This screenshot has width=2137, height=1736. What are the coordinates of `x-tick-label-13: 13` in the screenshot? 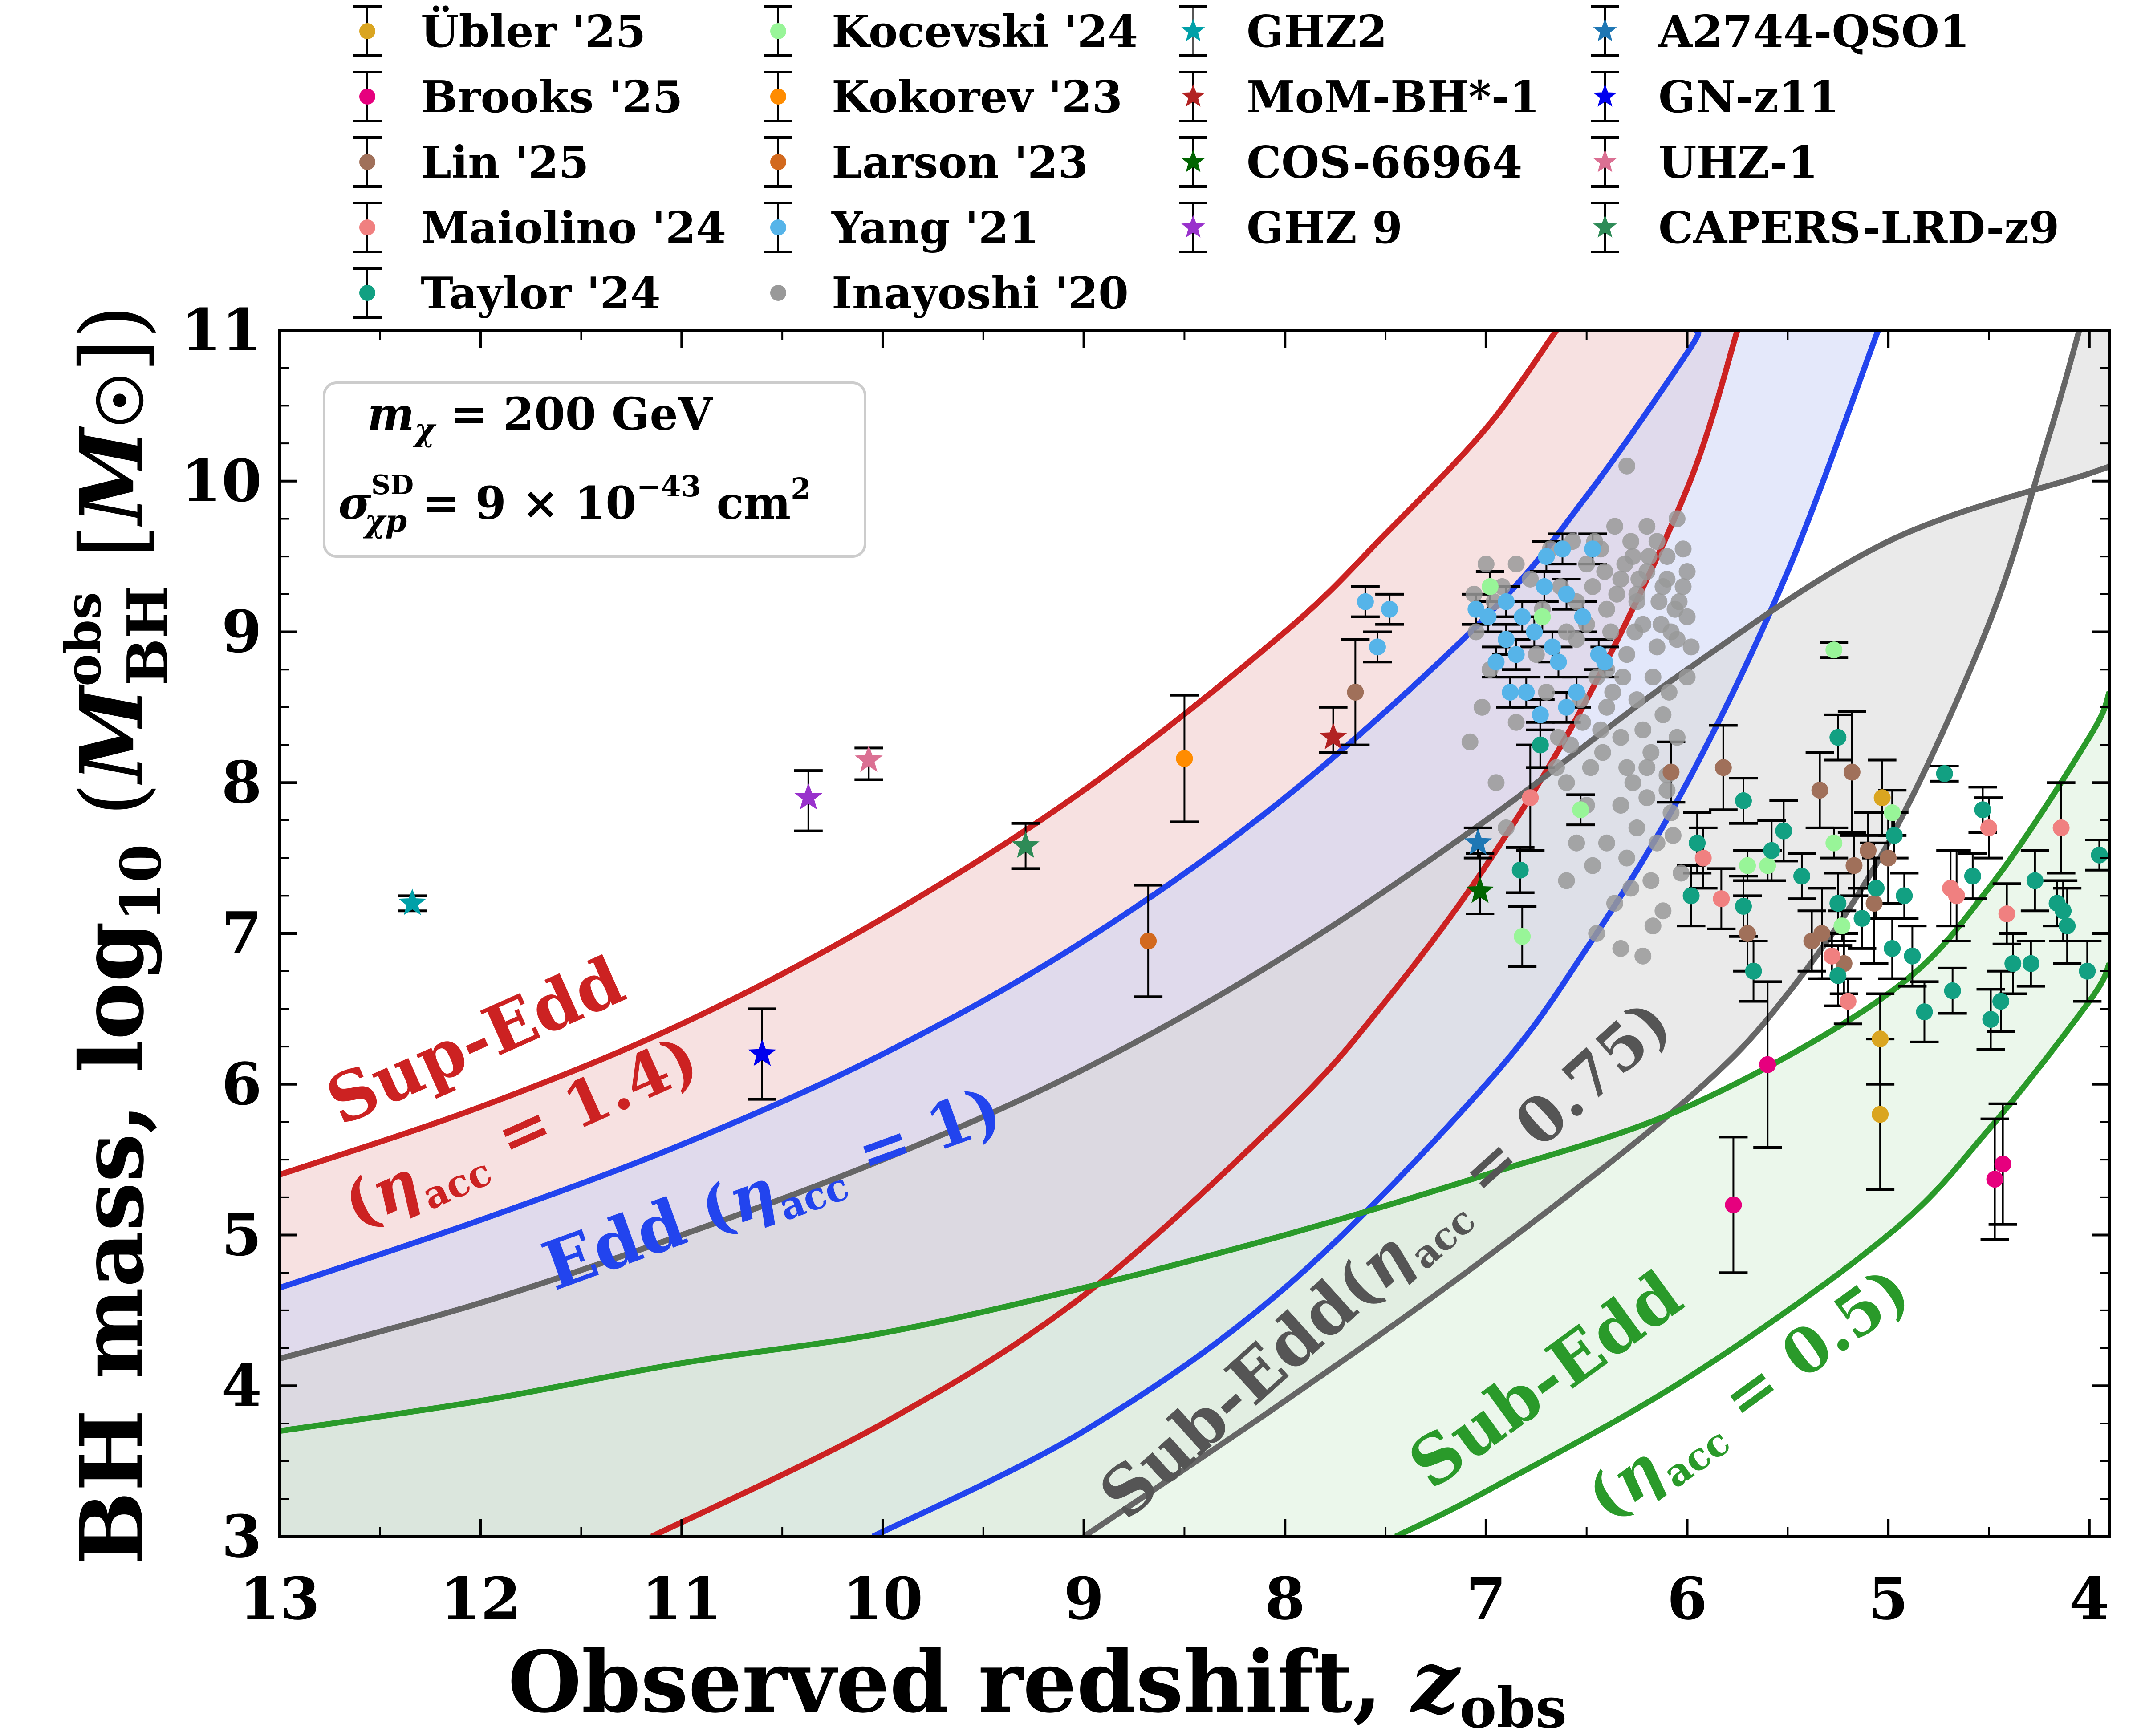 It's located at (280, 1599).